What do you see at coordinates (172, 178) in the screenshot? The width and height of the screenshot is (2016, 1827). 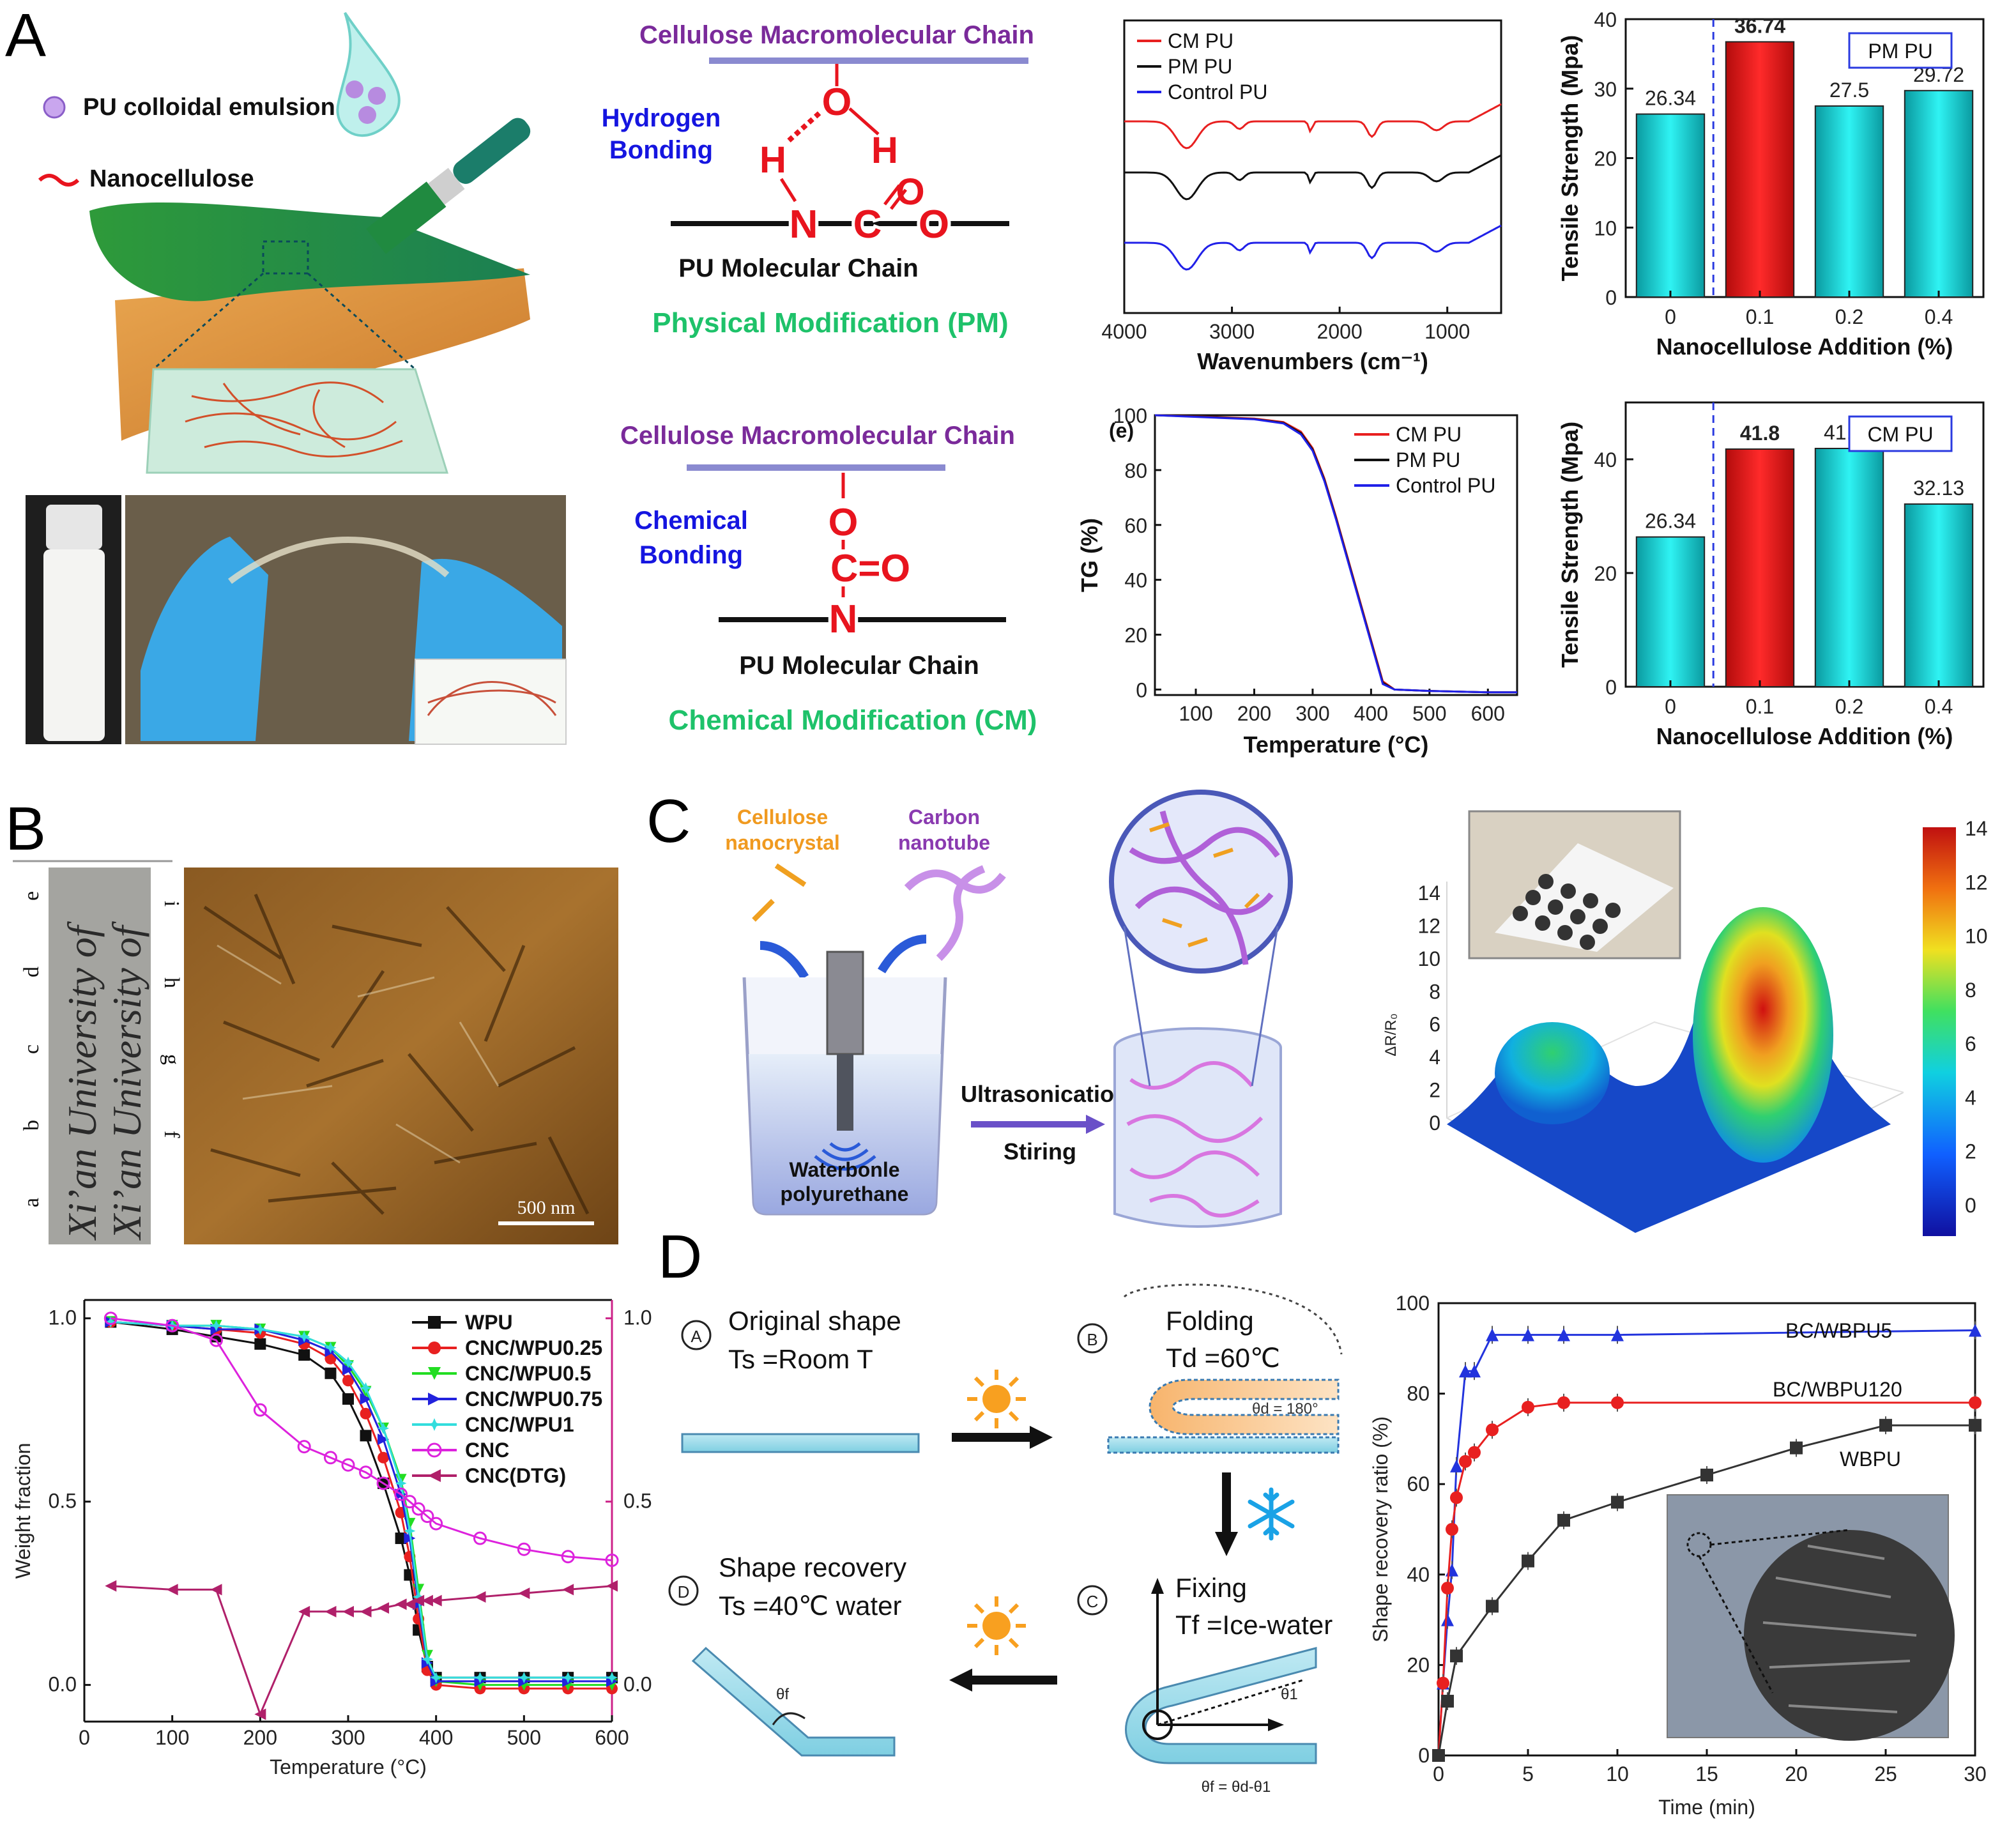 I see `legend-nanocellulose-label: Nanocellulose` at bounding box center [172, 178].